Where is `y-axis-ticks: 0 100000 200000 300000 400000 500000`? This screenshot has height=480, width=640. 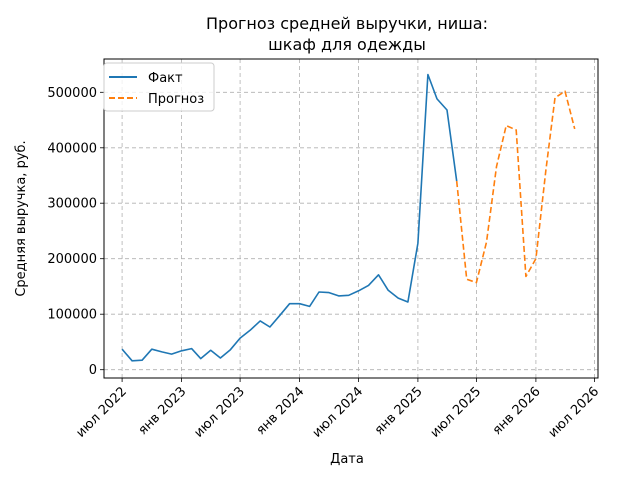
y-axis-ticks: 0 100000 200000 300000 400000 500000 is located at coordinates (75, 232).